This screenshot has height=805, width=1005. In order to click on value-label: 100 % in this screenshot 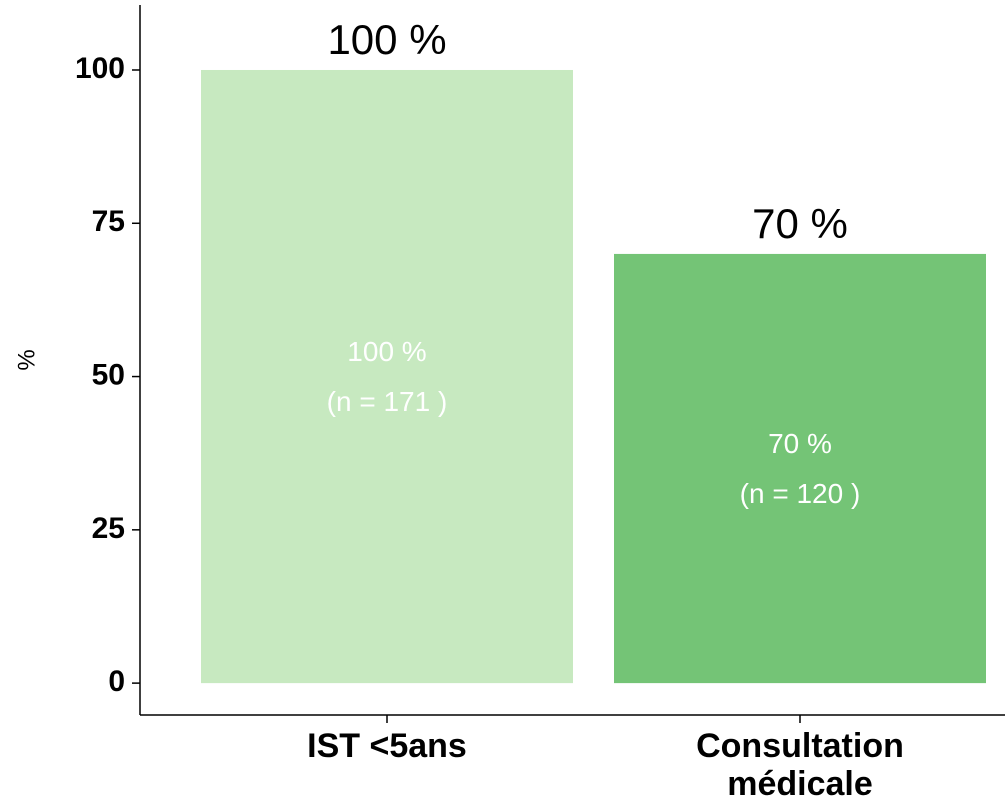, I will do `click(386, 39)`.